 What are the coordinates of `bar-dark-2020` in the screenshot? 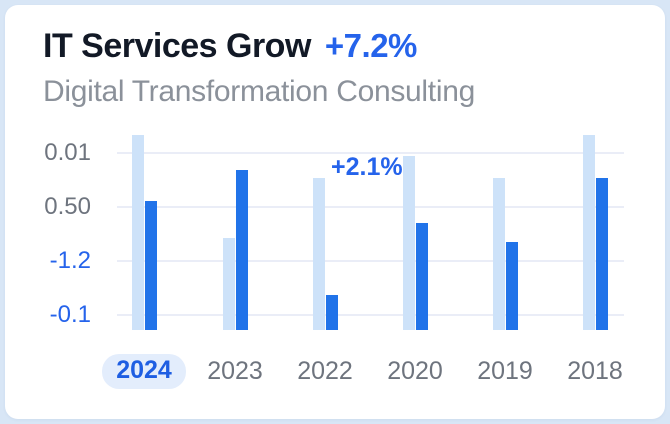 It's located at (422, 276).